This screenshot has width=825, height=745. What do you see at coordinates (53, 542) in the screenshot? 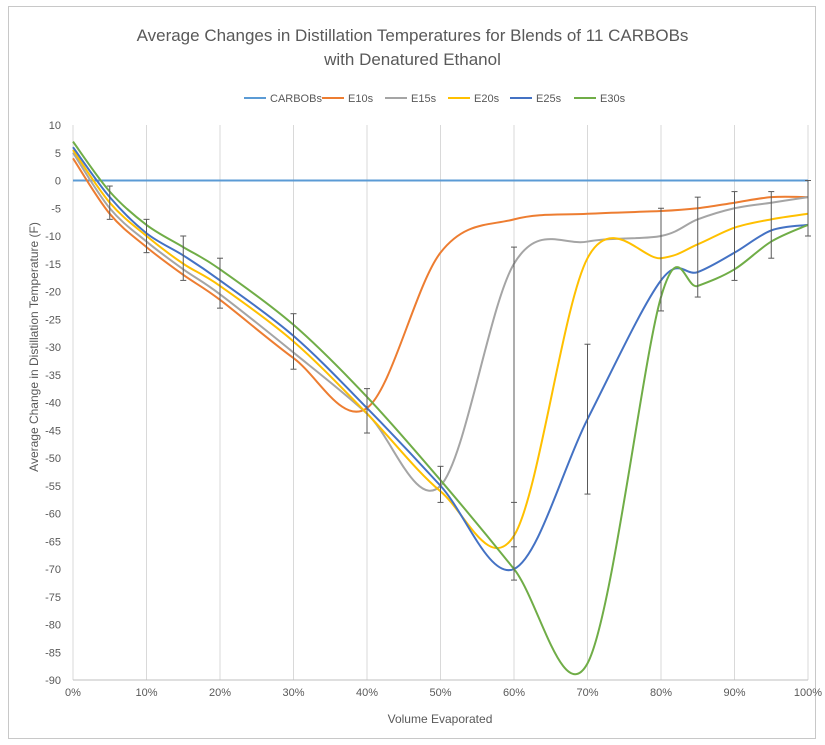
I see `y-tick-label: -65` at bounding box center [53, 542].